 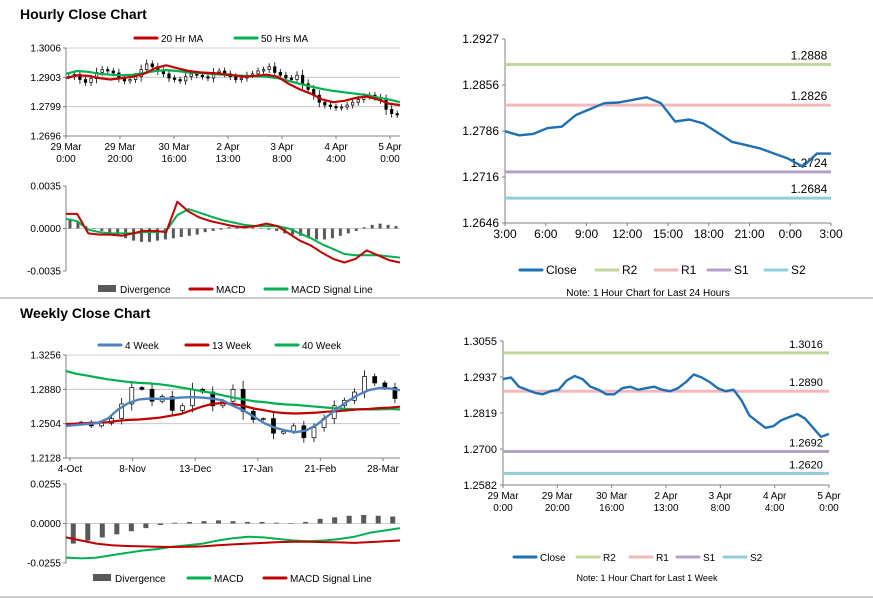 I want to click on hourly-price-y-tick-label: 1.3006, so click(x=45, y=49).